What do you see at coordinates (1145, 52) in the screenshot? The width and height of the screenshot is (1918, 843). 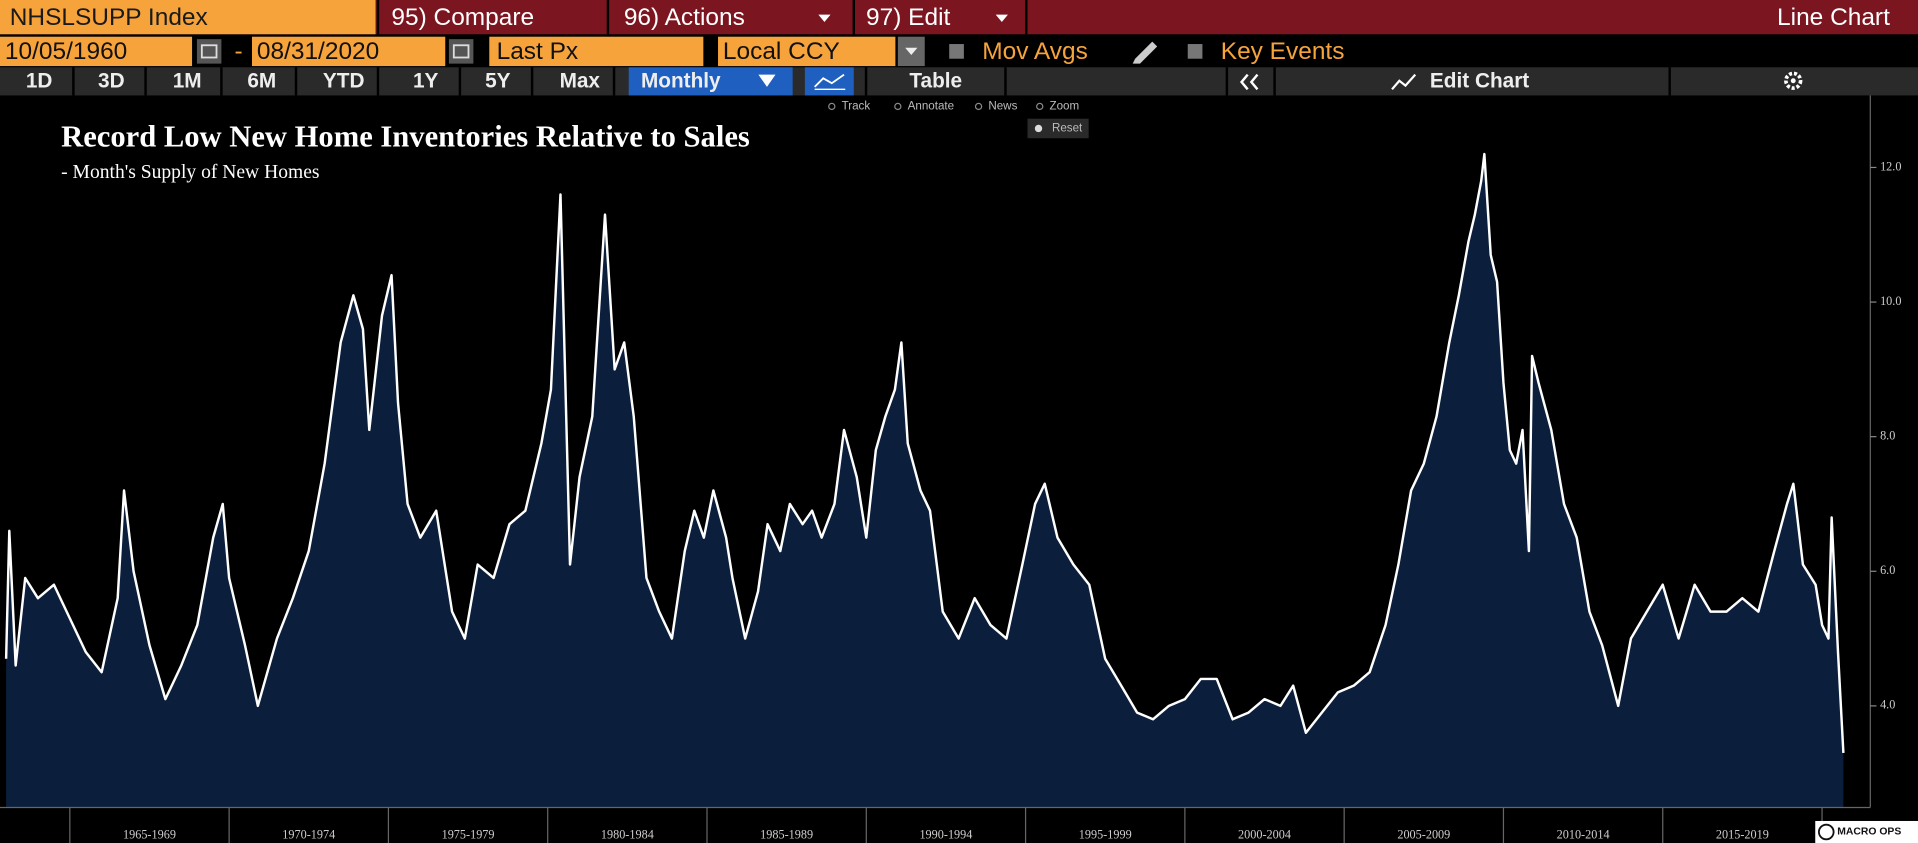 I see `pencil-icon` at bounding box center [1145, 52].